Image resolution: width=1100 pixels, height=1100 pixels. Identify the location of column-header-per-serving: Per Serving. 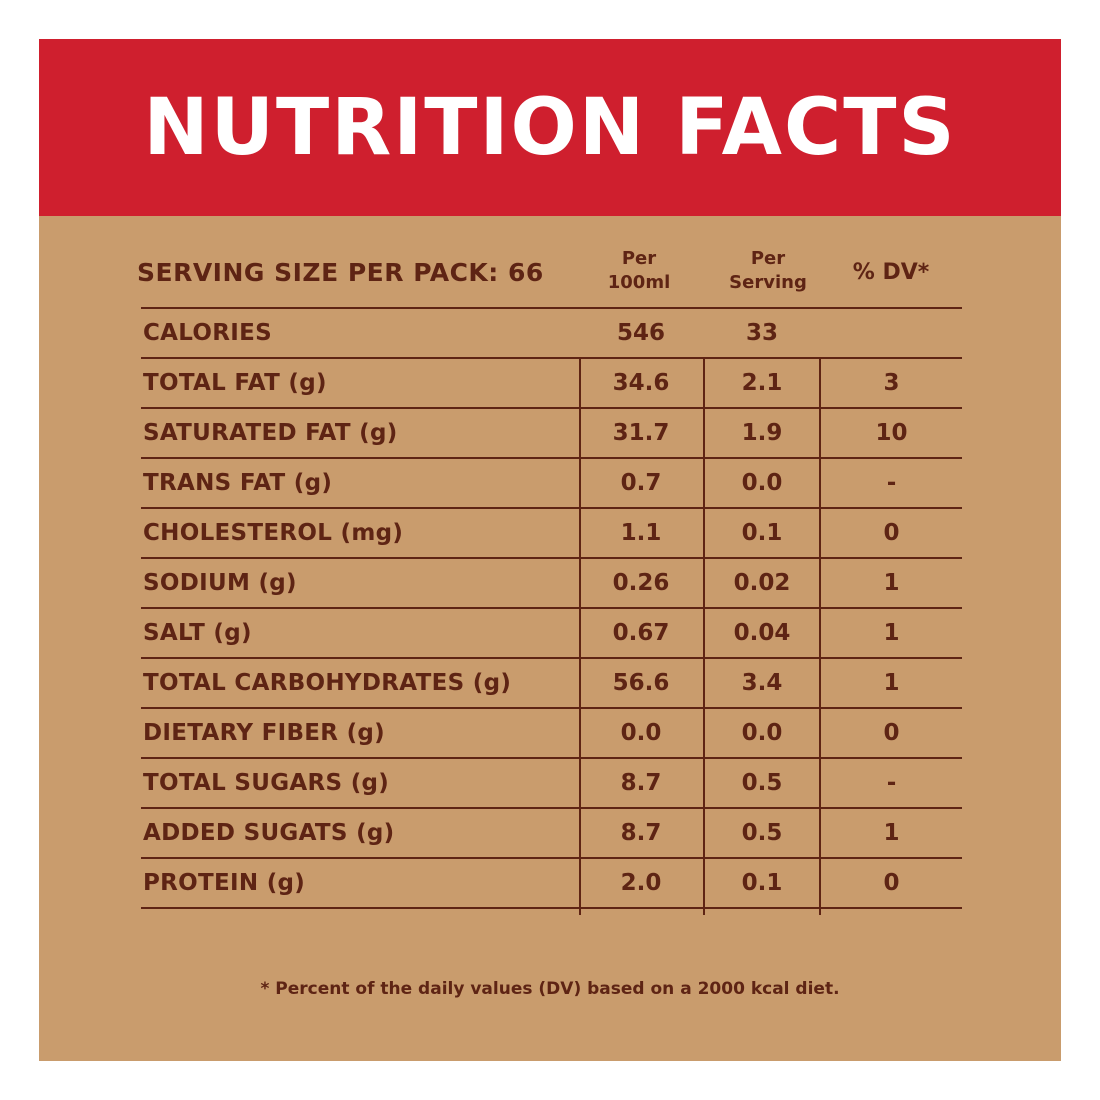
(768, 271).